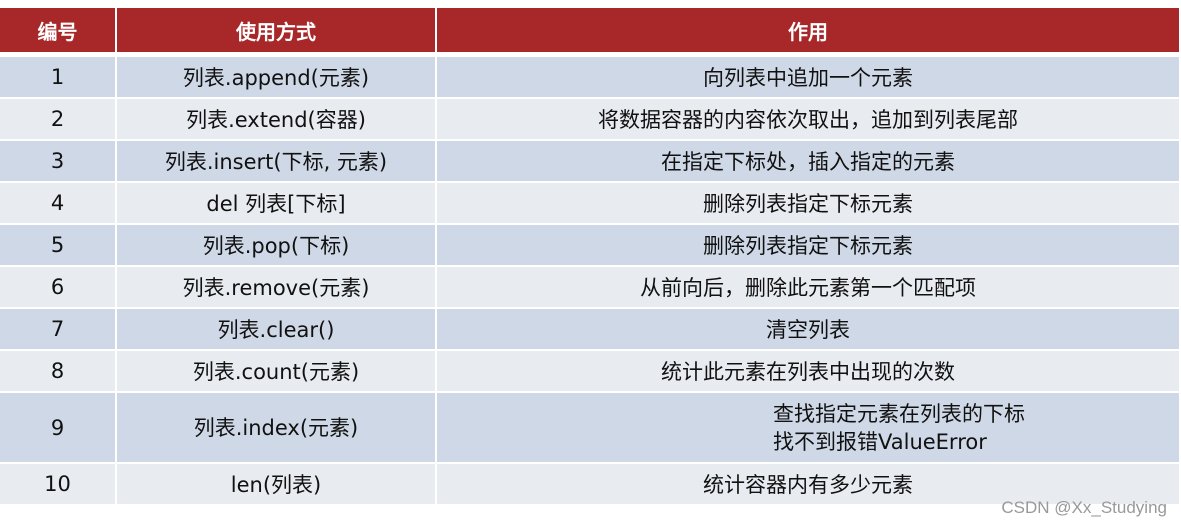  What do you see at coordinates (277, 372) in the screenshot?
I see `cell-usage: 列表.count(元素)` at bounding box center [277, 372].